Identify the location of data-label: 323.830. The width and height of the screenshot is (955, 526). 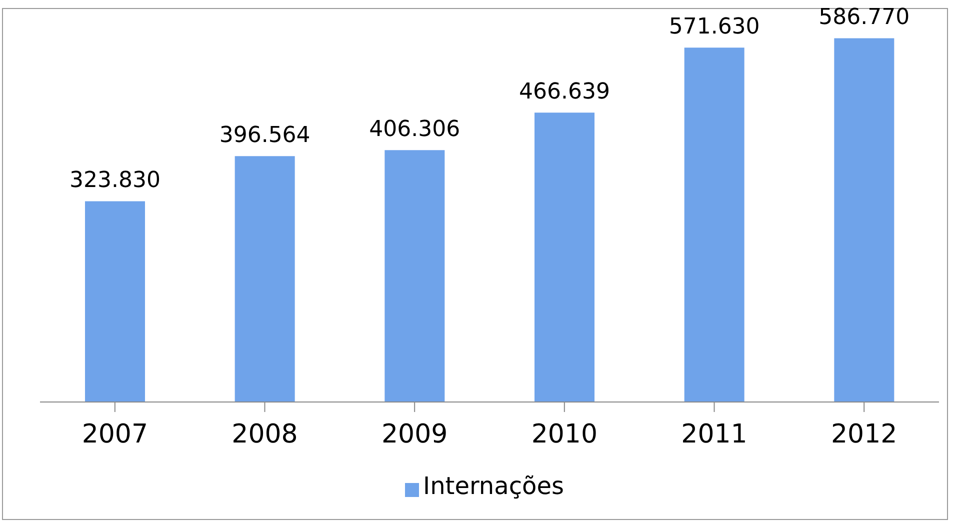
(115, 181).